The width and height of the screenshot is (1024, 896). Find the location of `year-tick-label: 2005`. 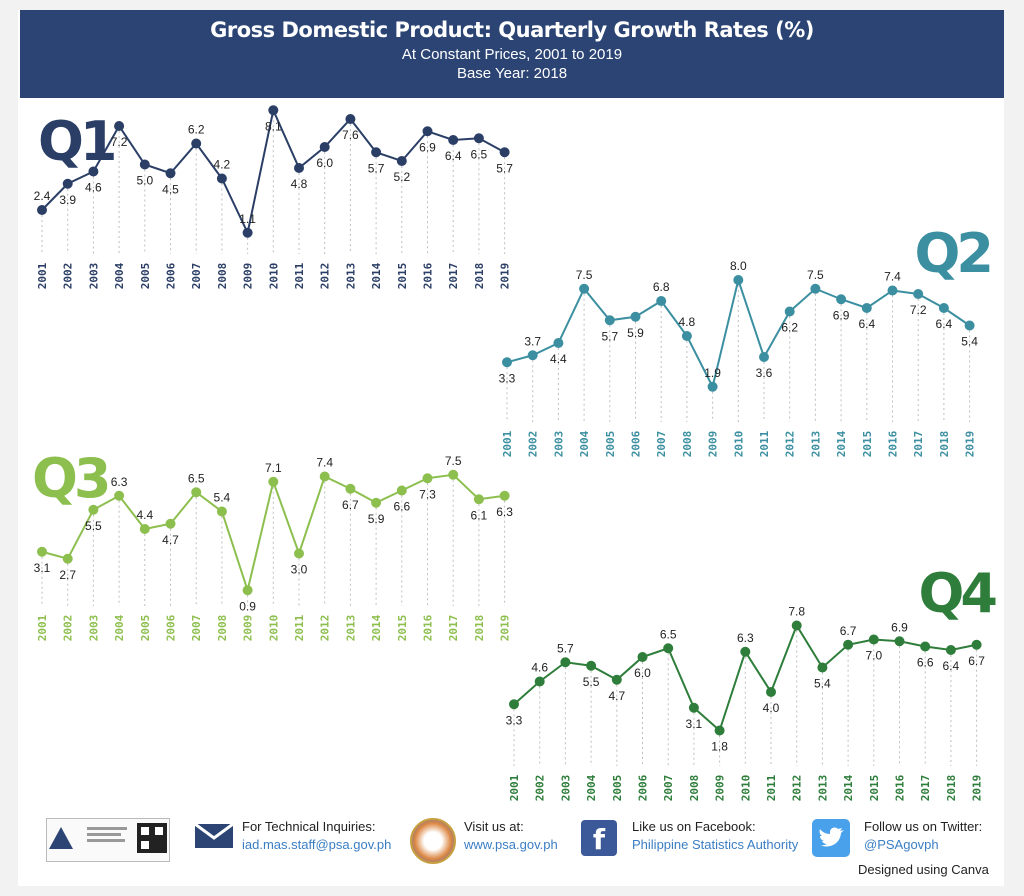

year-tick-label: 2005 is located at coordinates (610, 444).